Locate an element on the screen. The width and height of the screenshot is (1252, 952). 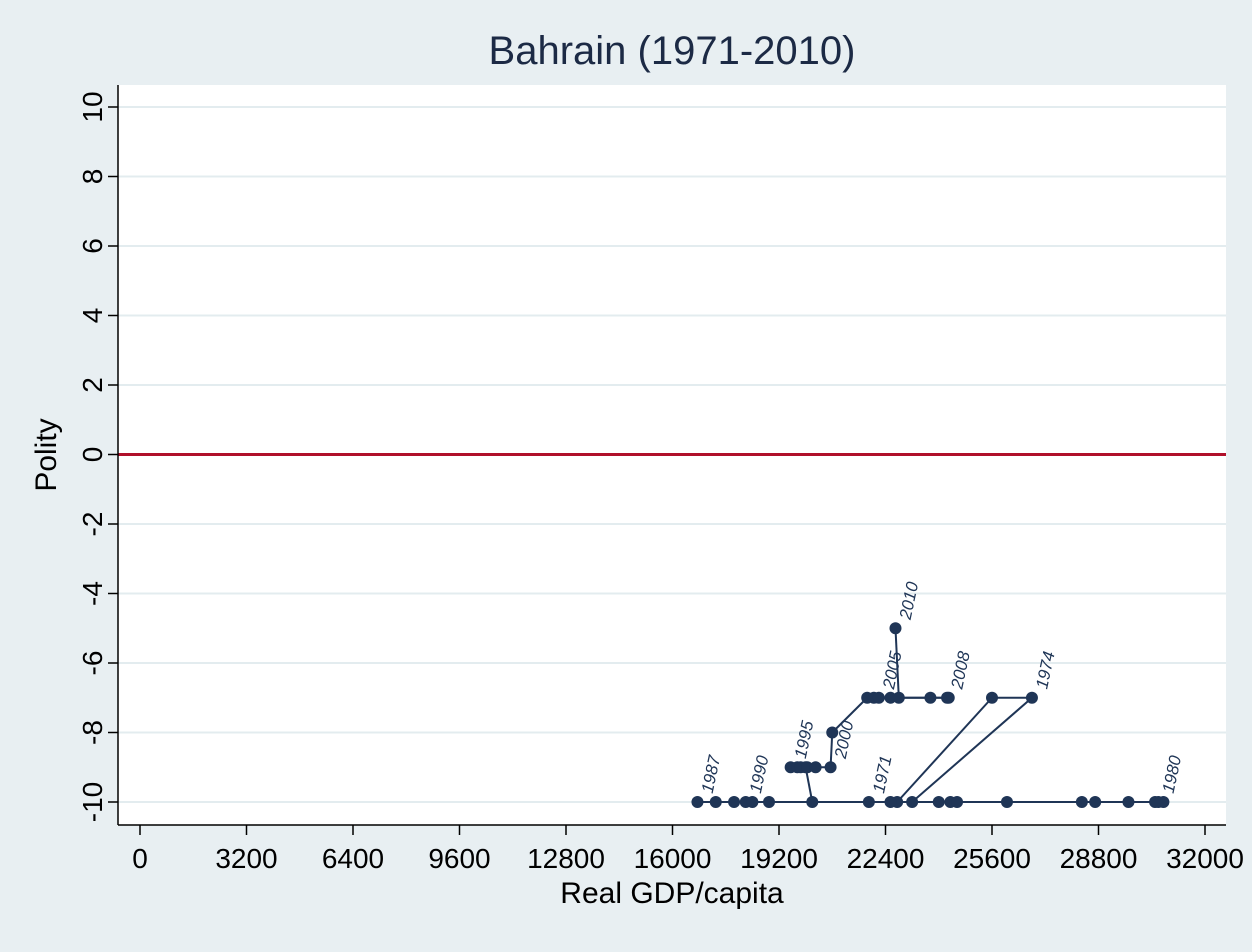
y-tick-label: 4 is located at coordinates (92, 316).